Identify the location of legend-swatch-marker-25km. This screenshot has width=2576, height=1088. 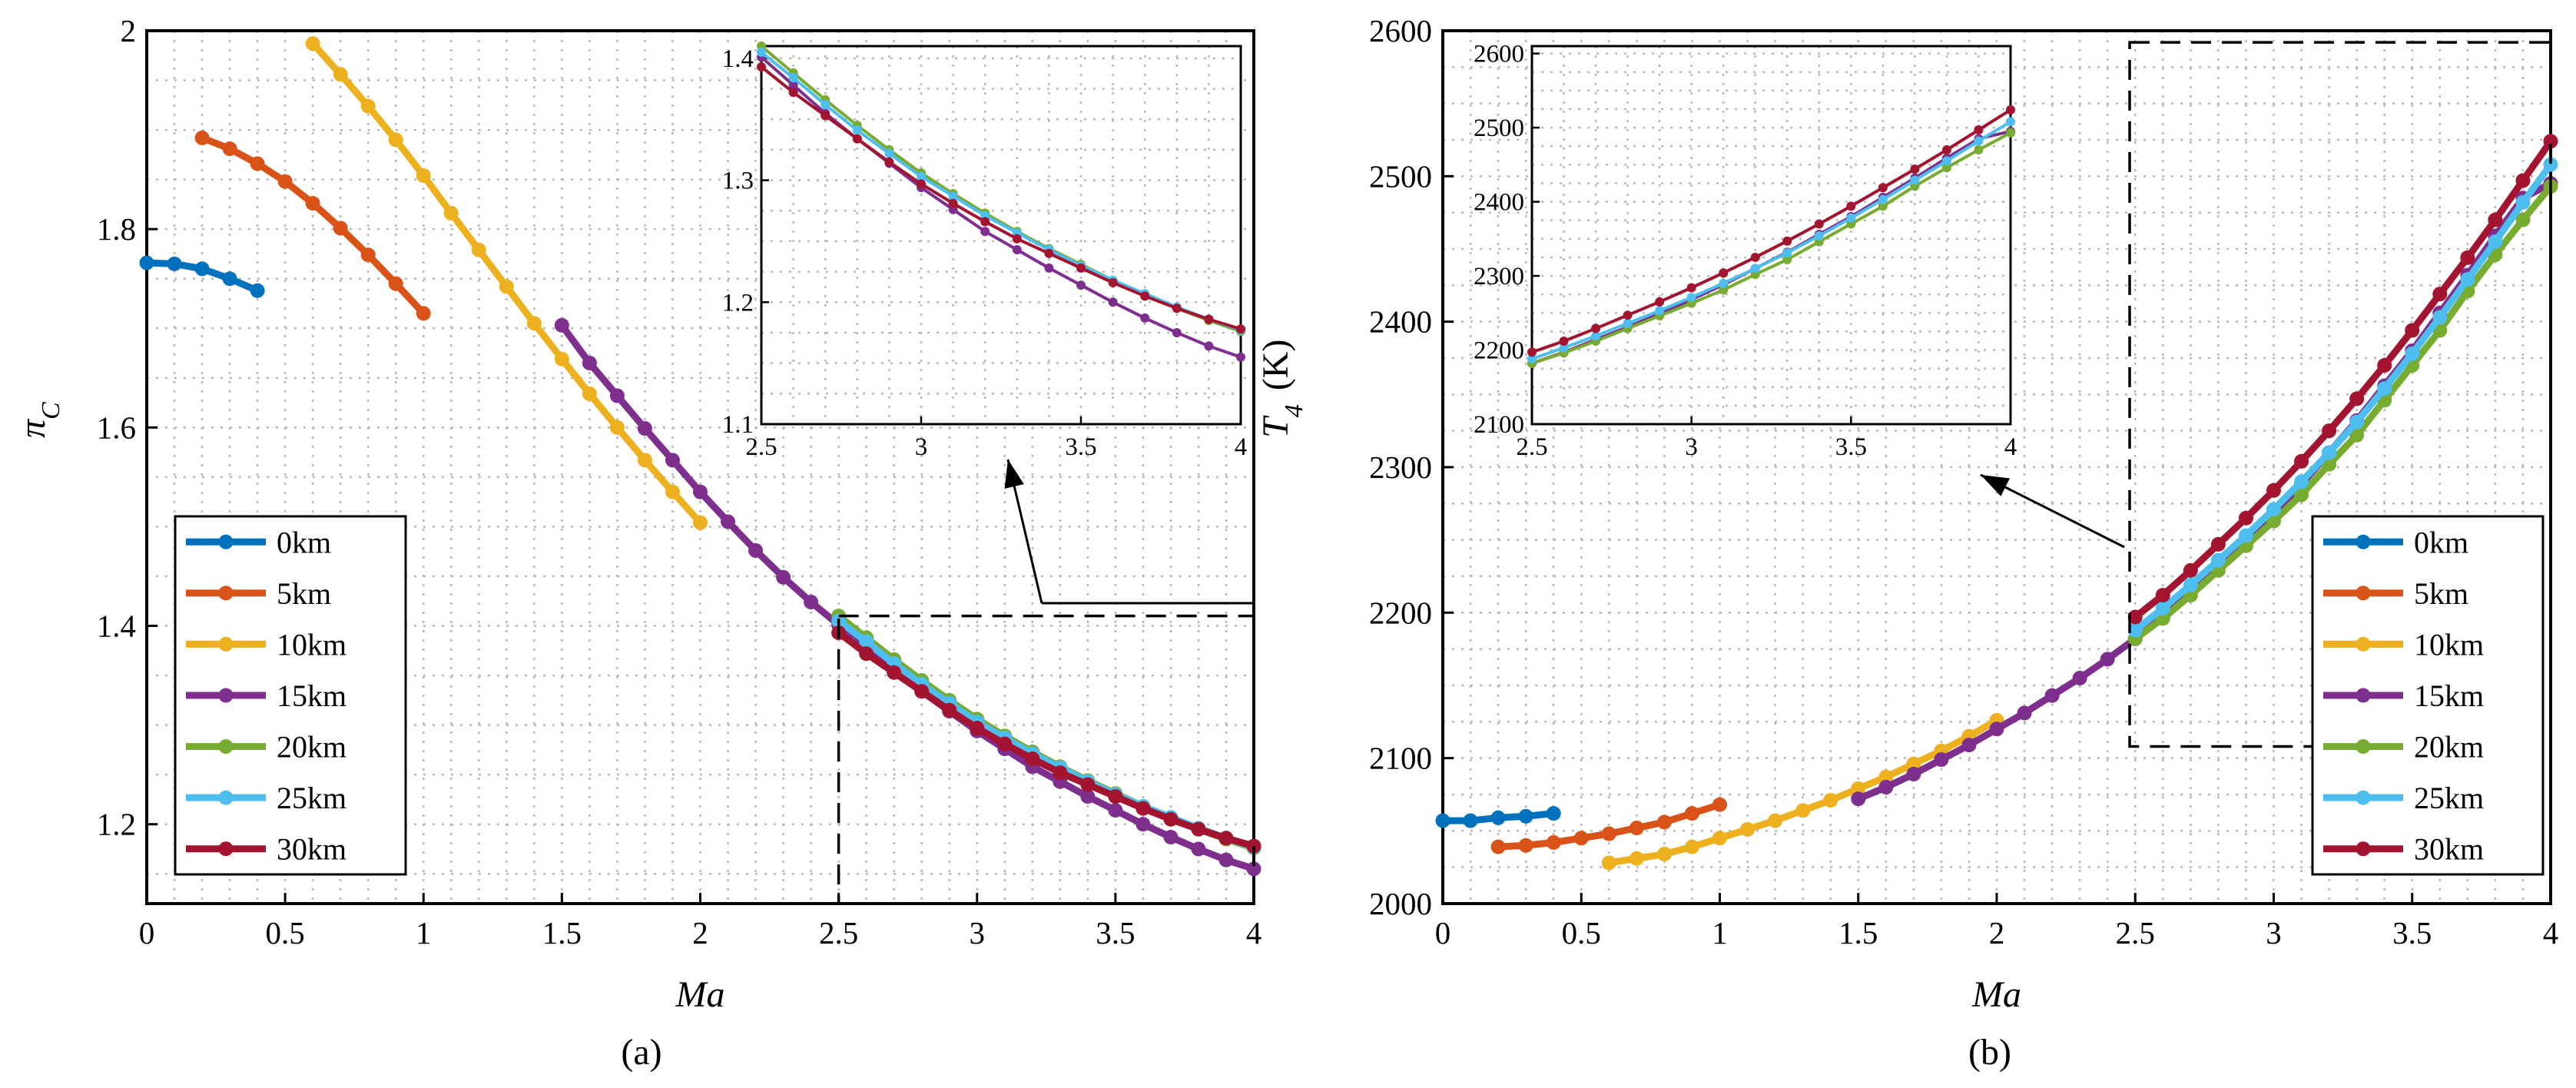
(2363, 797).